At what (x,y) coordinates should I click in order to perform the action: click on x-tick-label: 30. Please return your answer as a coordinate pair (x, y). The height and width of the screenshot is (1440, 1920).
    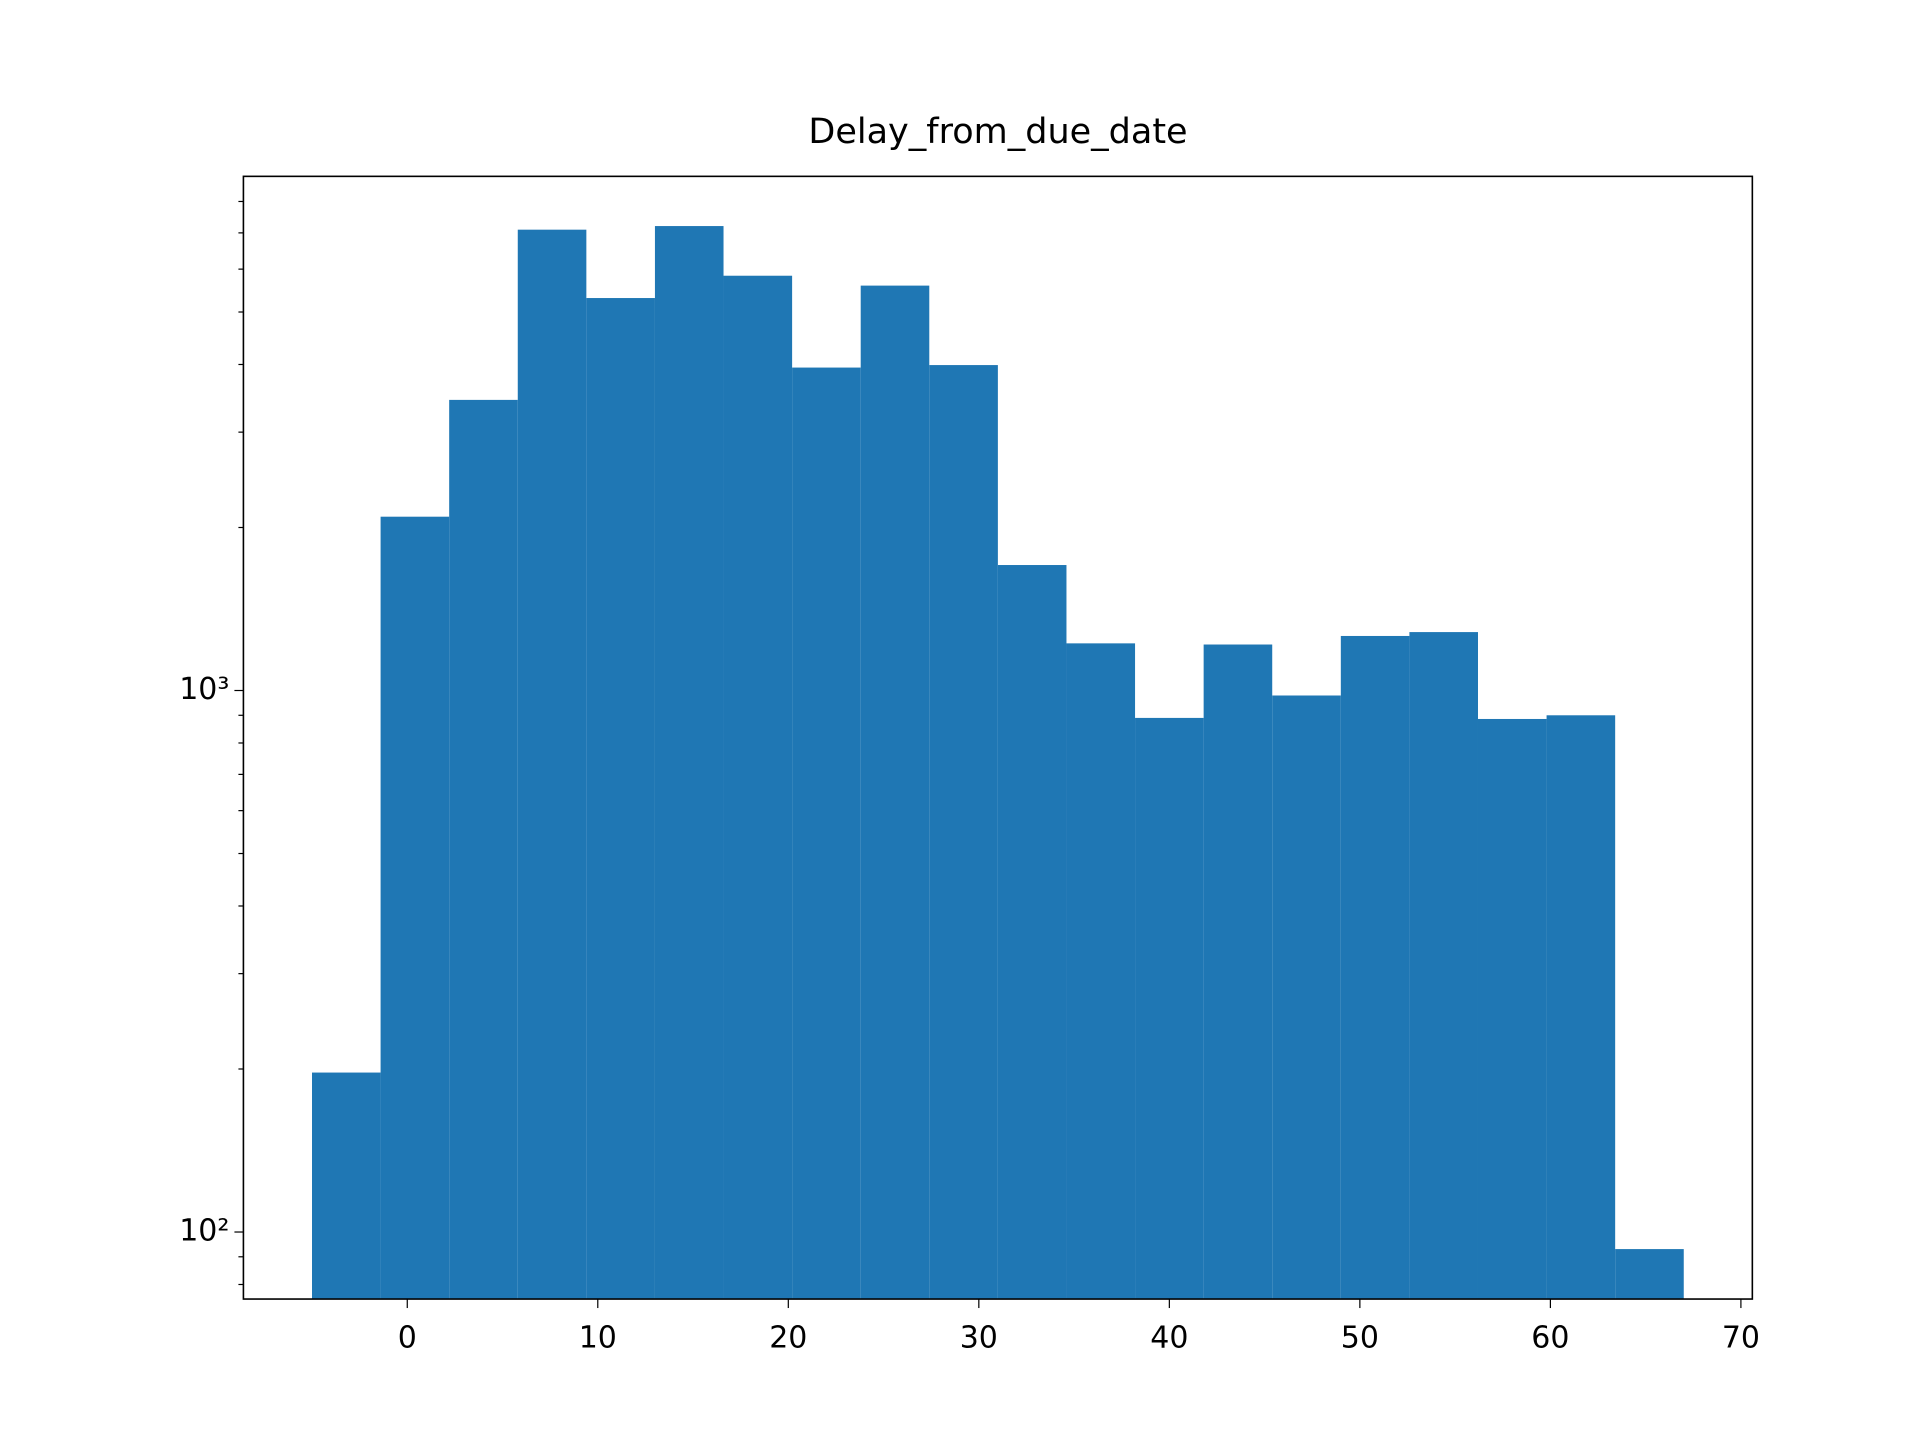
    Looking at the image, I should click on (979, 1338).